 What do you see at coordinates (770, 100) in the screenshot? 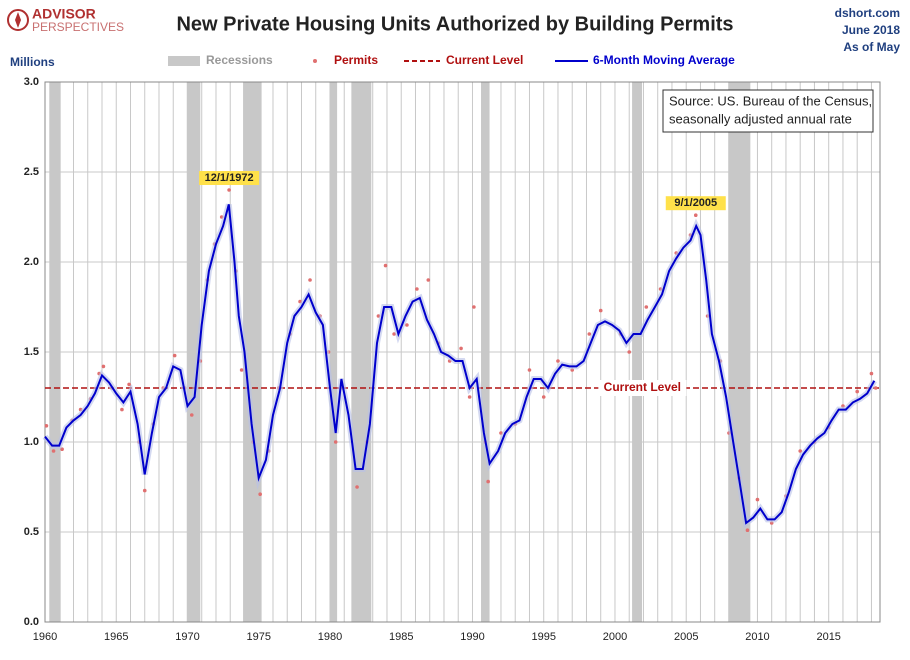
I see `source-note: Source: US. Bureau of the Census,` at bounding box center [770, 100].